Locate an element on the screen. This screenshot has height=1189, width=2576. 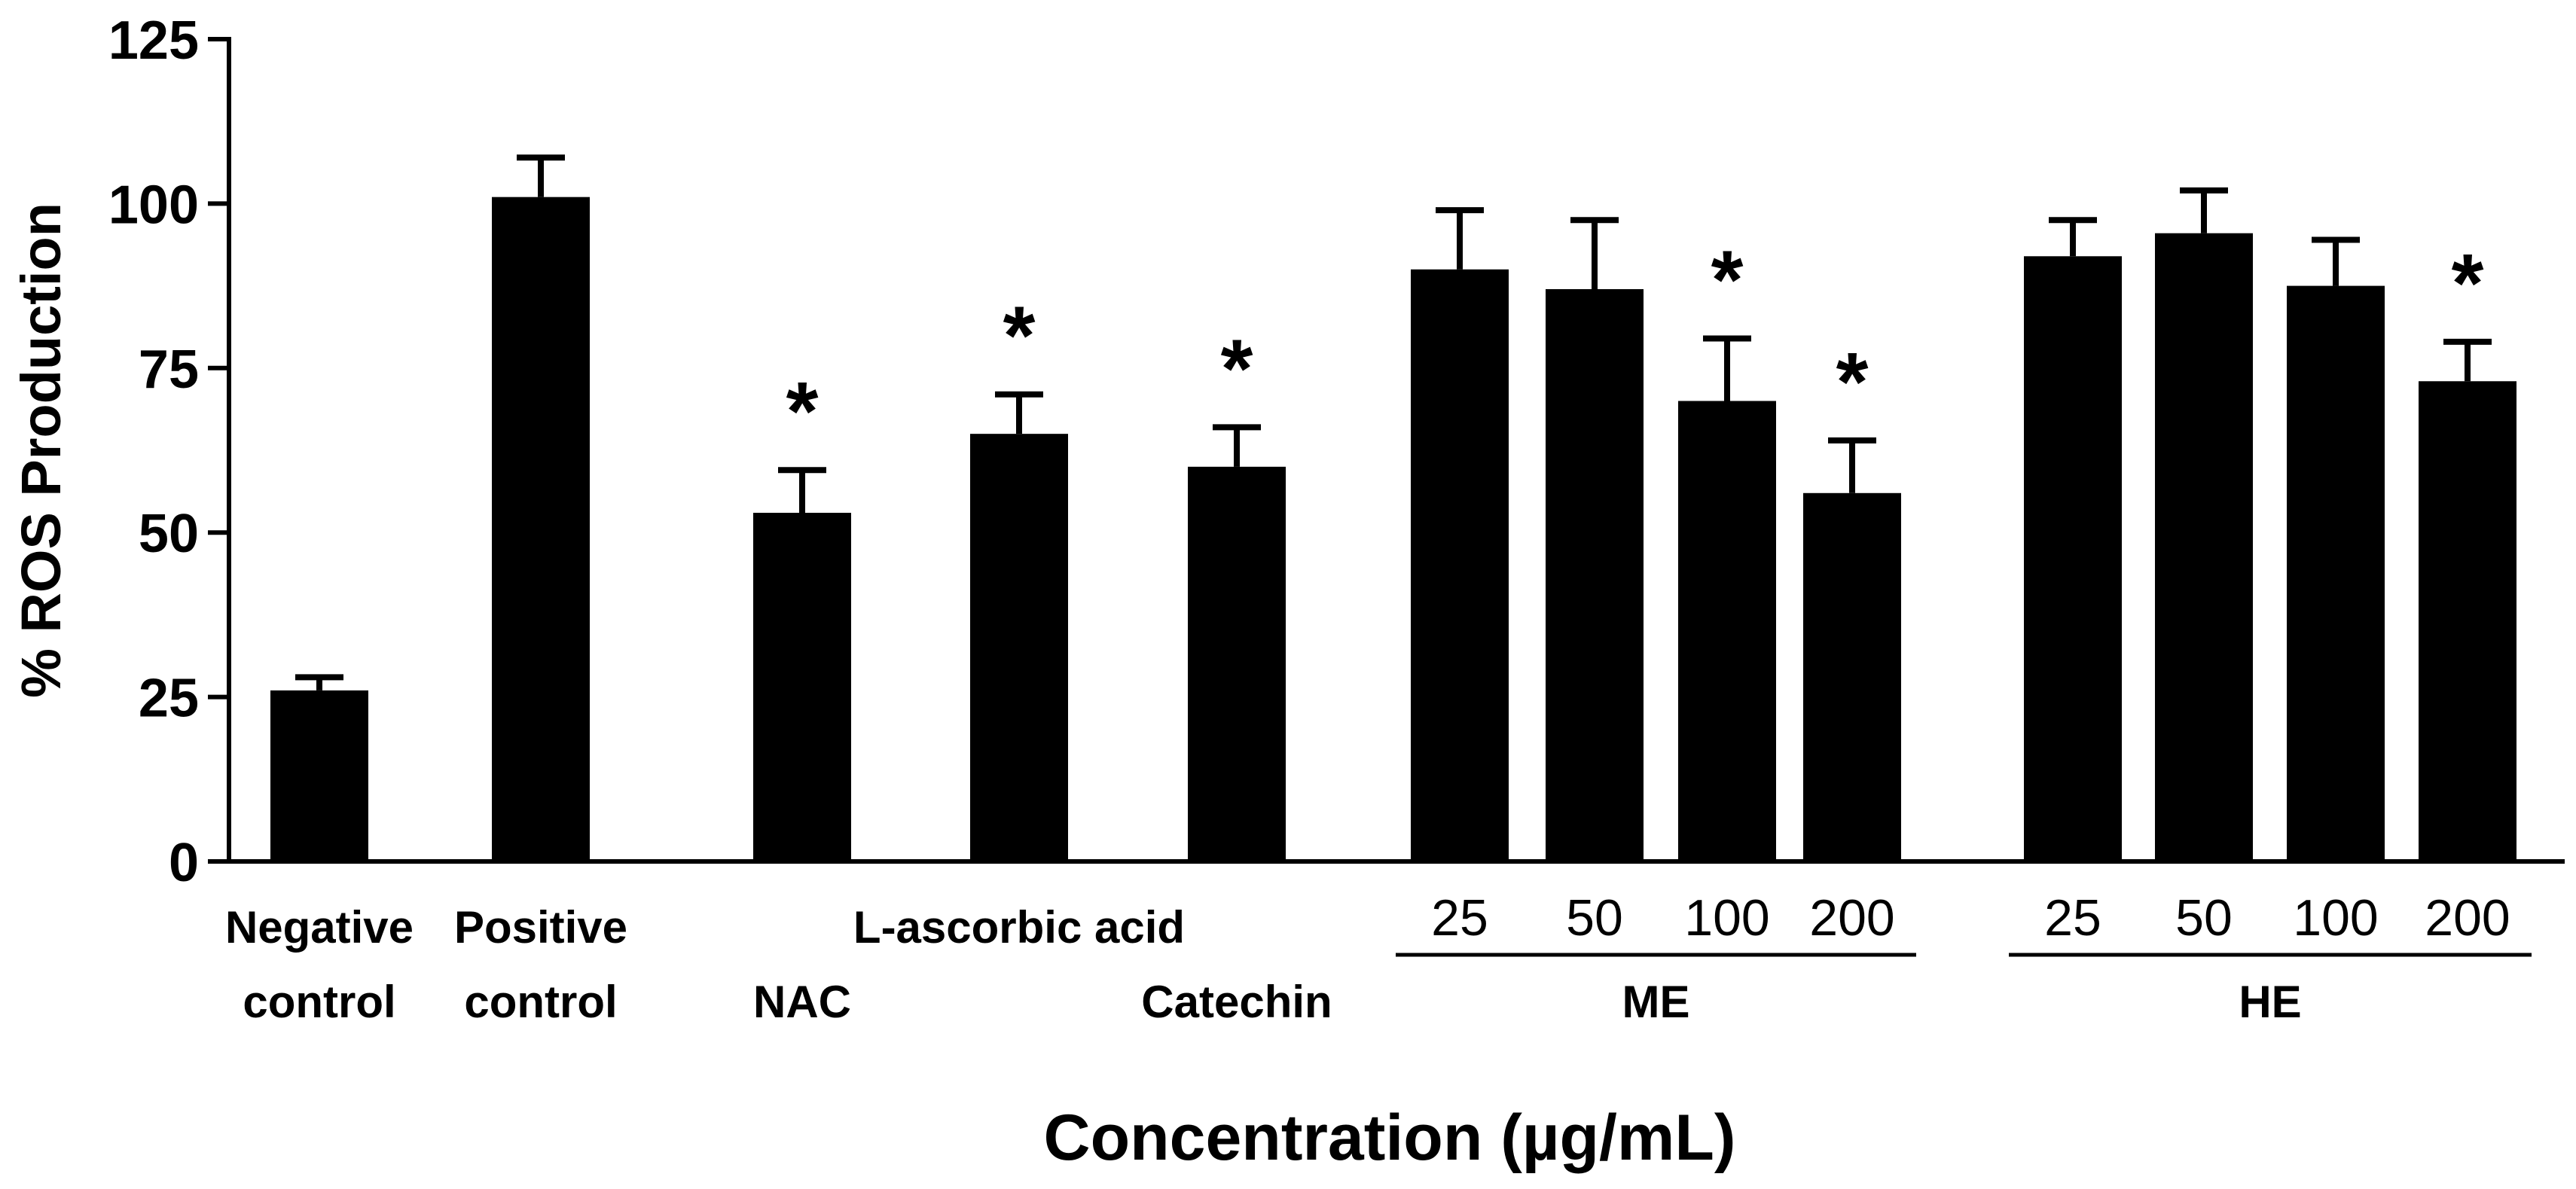
group-name-label: ME is located at coordinates (1656, 1002).